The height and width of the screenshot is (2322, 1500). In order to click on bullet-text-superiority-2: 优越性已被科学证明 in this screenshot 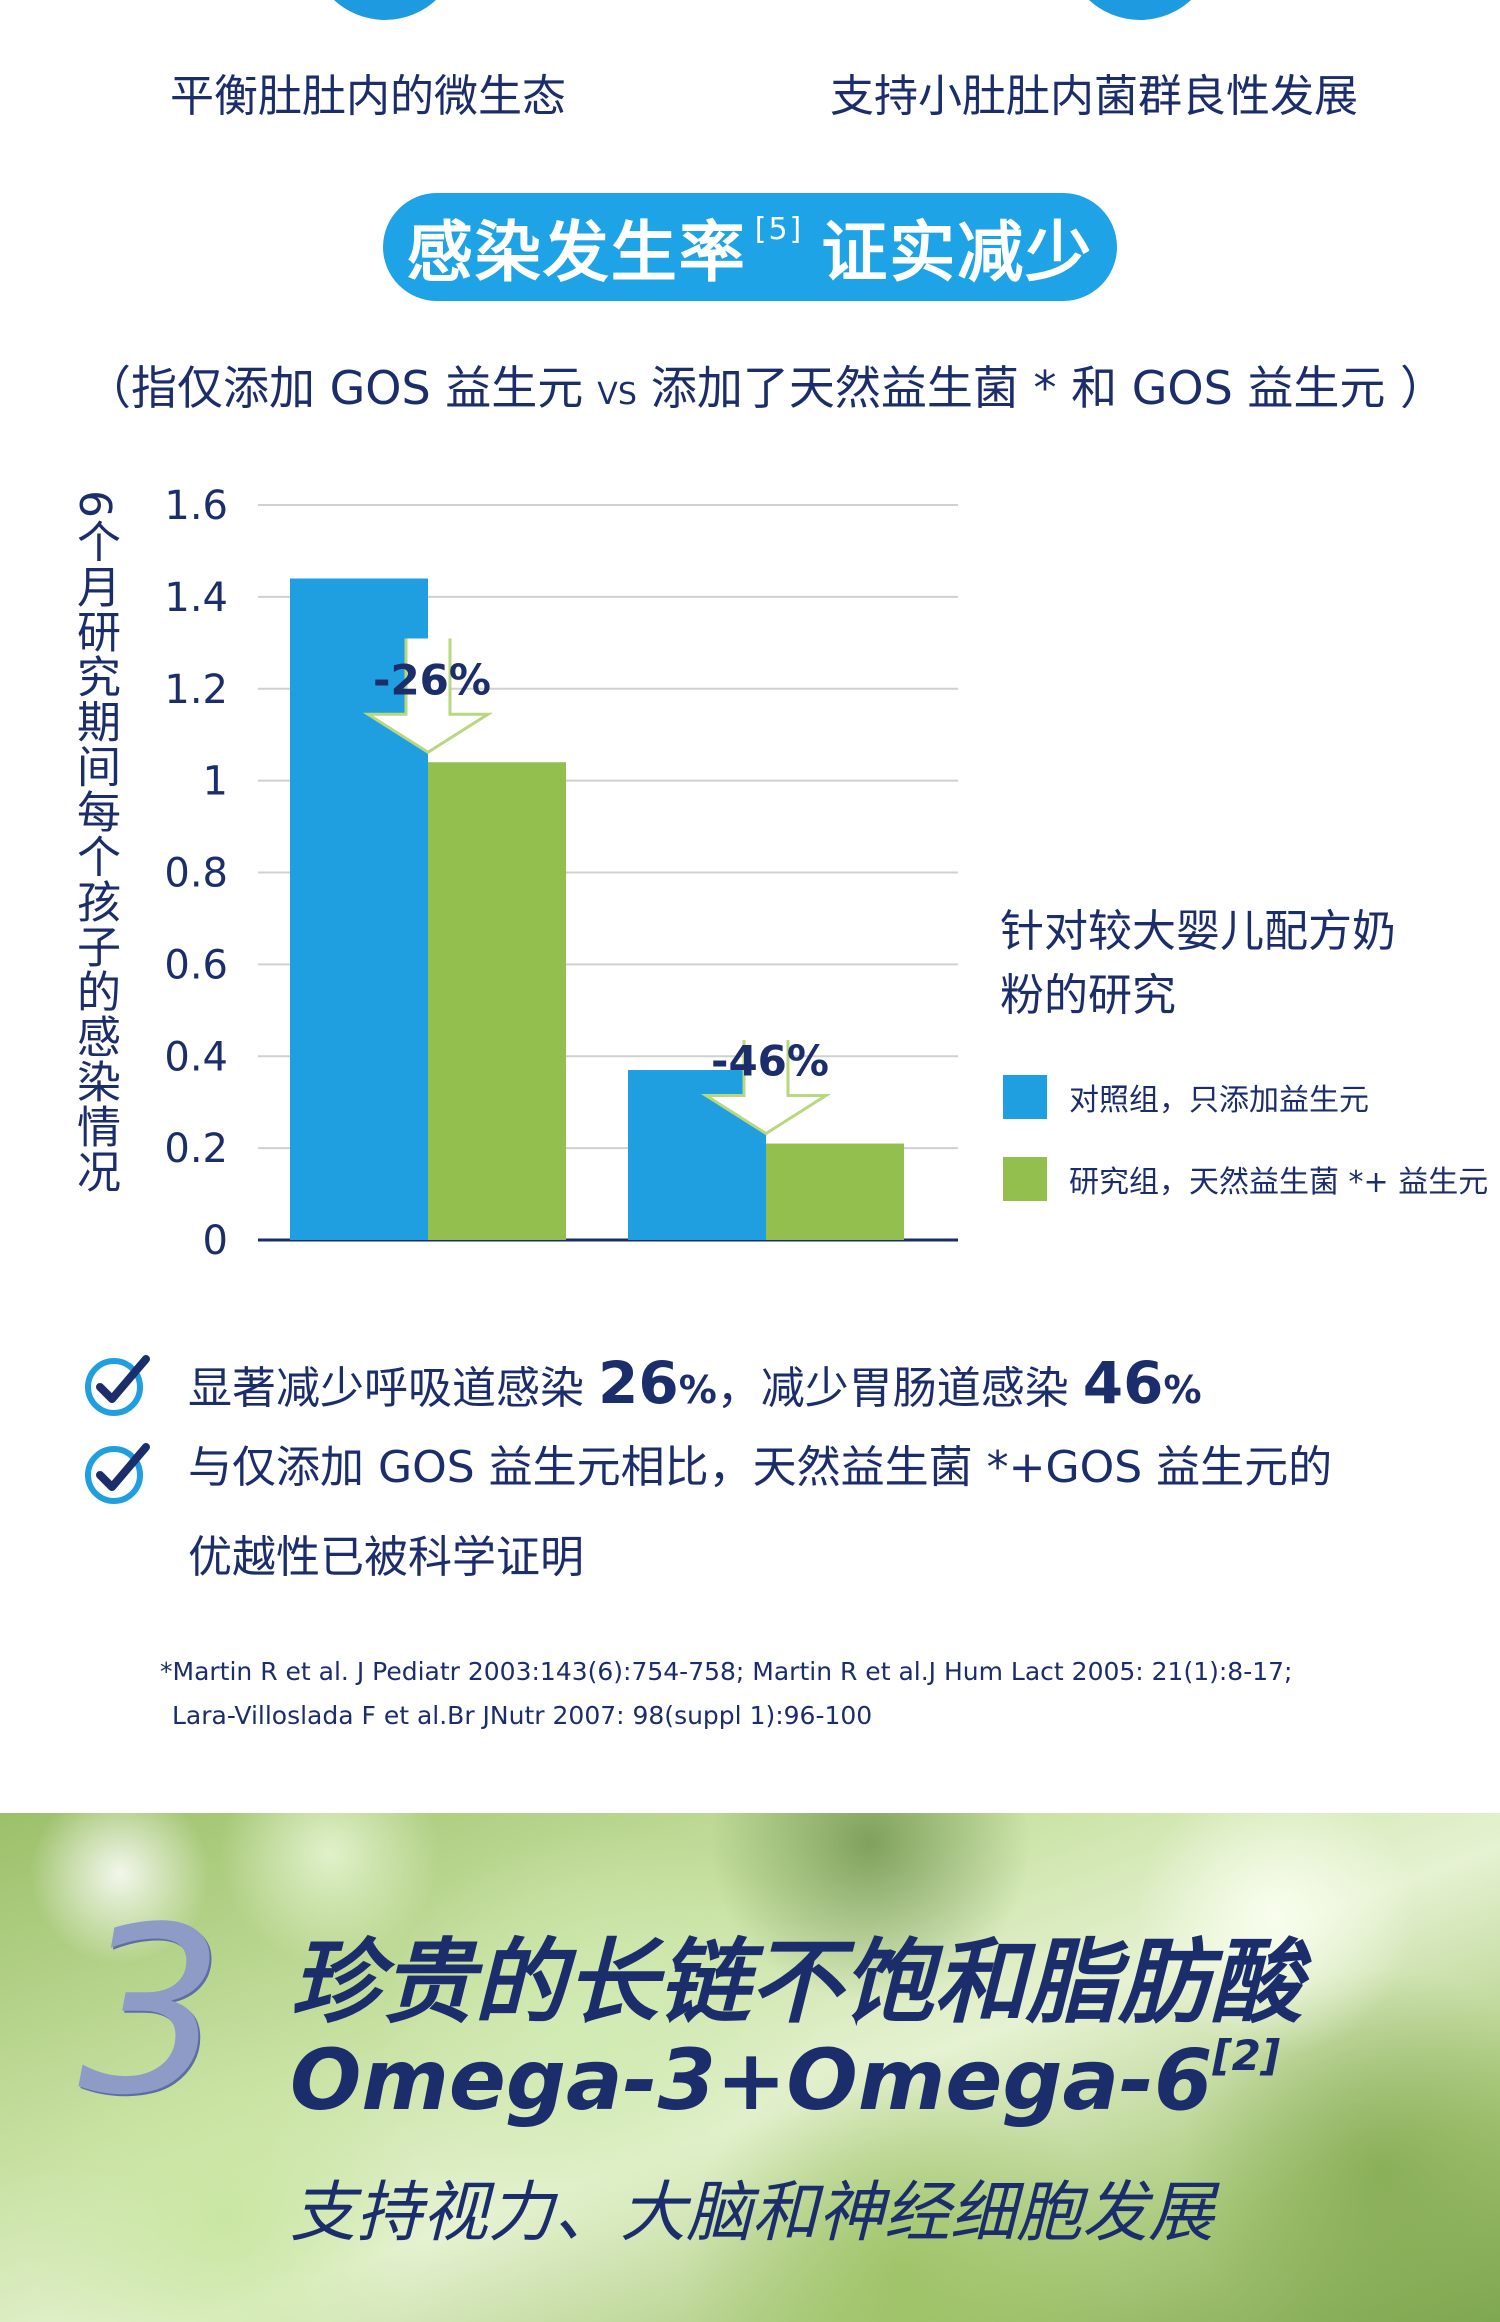, I will do `click(386, 1557)`.